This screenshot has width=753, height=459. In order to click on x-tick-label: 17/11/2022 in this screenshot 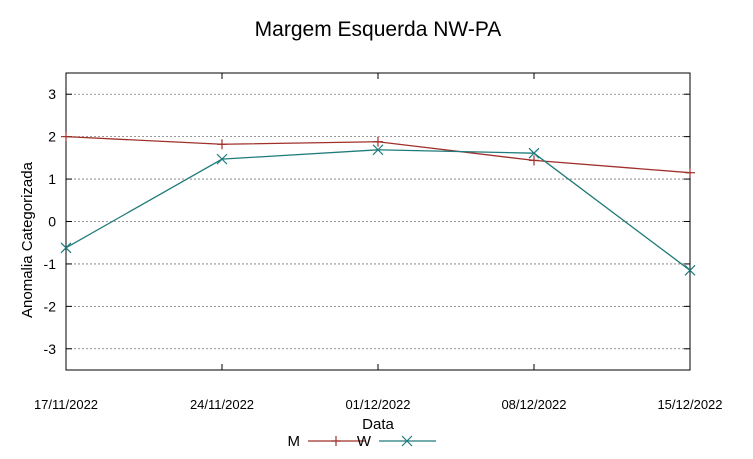, I will do `click(66, 404)`.